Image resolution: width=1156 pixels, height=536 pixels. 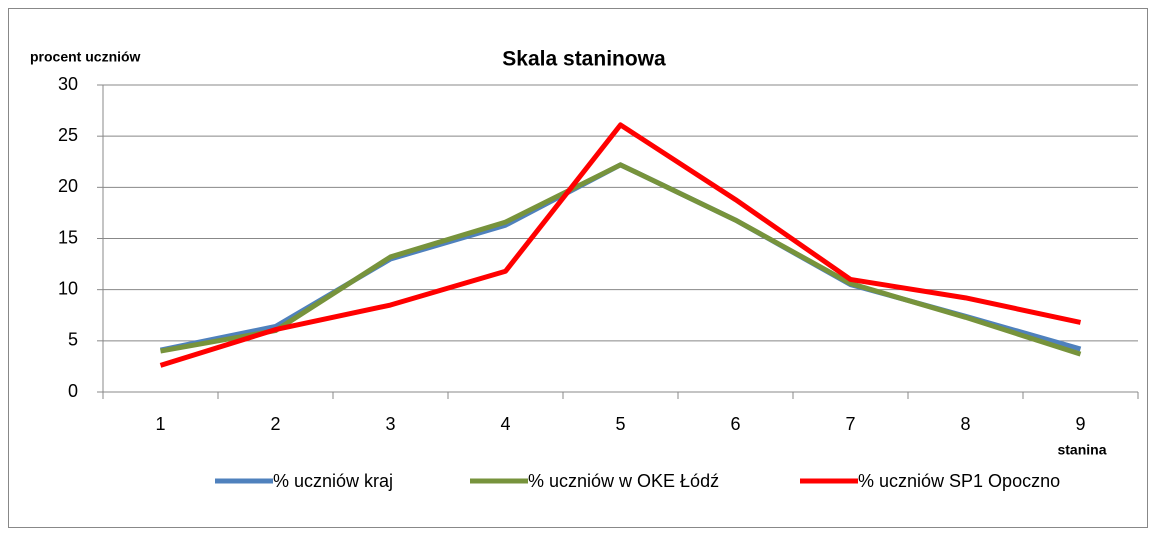 What do you see at coordinates (620, 424) in the screenshot?
I see `x-tick-label: 5` at bounding box center [620, 424].